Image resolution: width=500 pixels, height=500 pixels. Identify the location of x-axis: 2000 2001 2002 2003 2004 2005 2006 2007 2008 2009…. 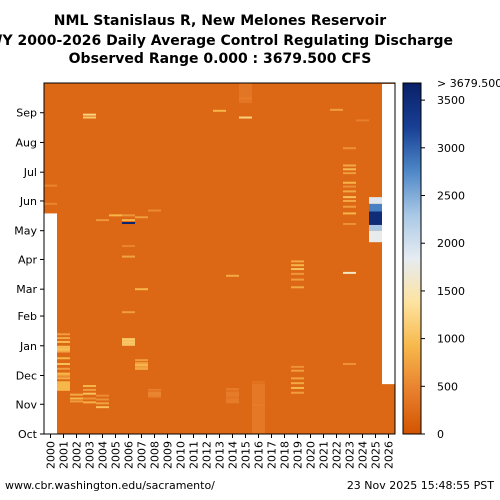
(220, 451).